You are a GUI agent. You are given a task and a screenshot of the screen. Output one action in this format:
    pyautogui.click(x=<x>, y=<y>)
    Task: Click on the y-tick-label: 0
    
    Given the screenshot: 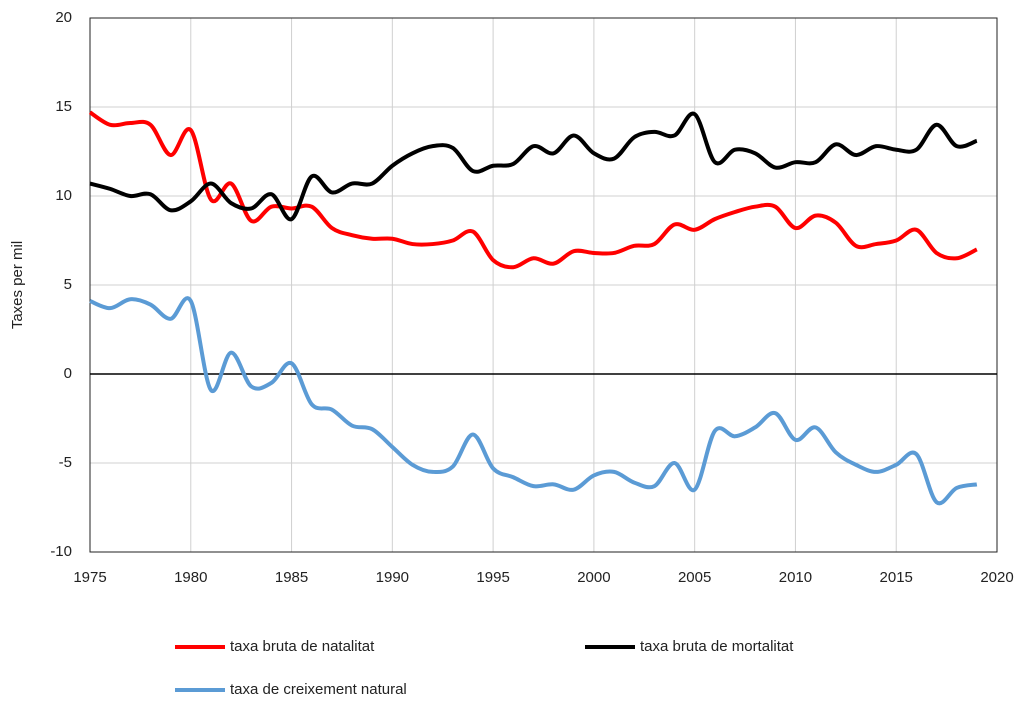 What is the action you would take?
    pyautogui.click(x=68, y=373)
    